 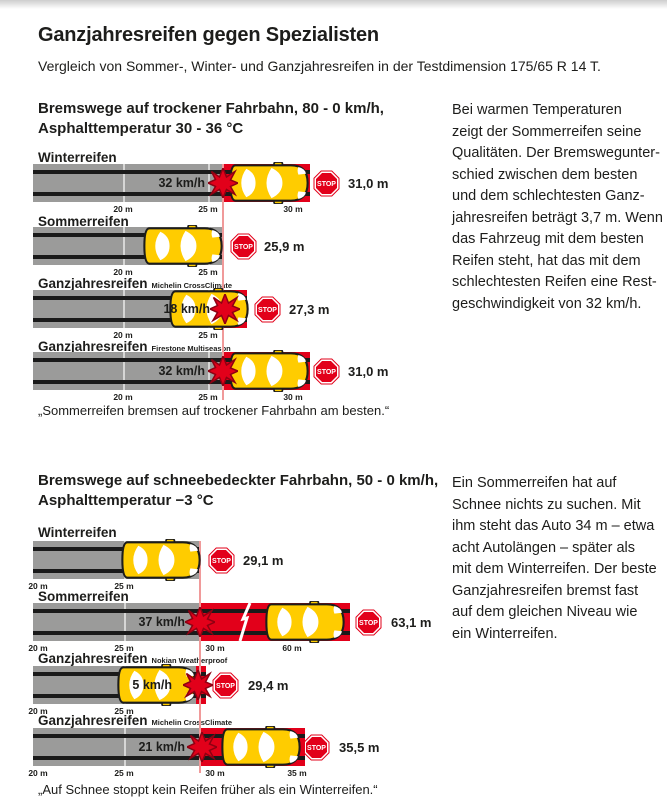 What do you see at coordinates (268, 685) in the screenshot?
I see `distance-value: 29,4 m` at bounding box center [268, 685].